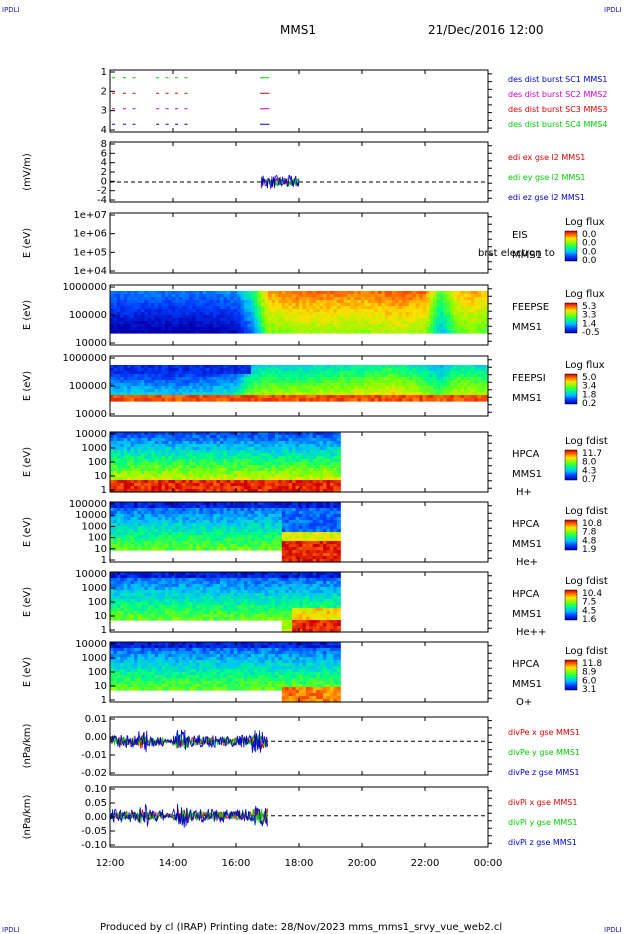 Image resolution: width=630 pixels, height=934 pixels. What do you see at coordinates (516, 253) in the screenshot?
I see `eis-overlay-text: brst electron to` at bounding box center [516, 253].